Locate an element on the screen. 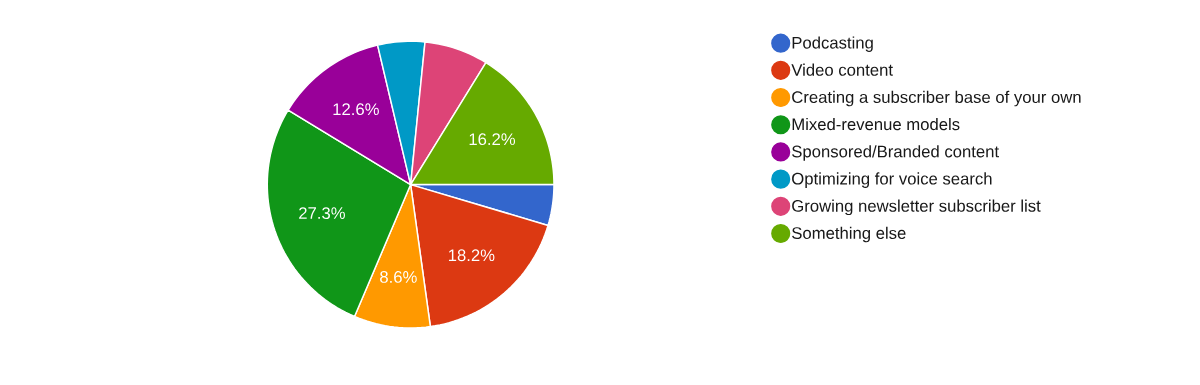 The height and width of the screenshot is (385, 1200). legend-label: Sponsored/Branded content is located at coordinates (895, 153).